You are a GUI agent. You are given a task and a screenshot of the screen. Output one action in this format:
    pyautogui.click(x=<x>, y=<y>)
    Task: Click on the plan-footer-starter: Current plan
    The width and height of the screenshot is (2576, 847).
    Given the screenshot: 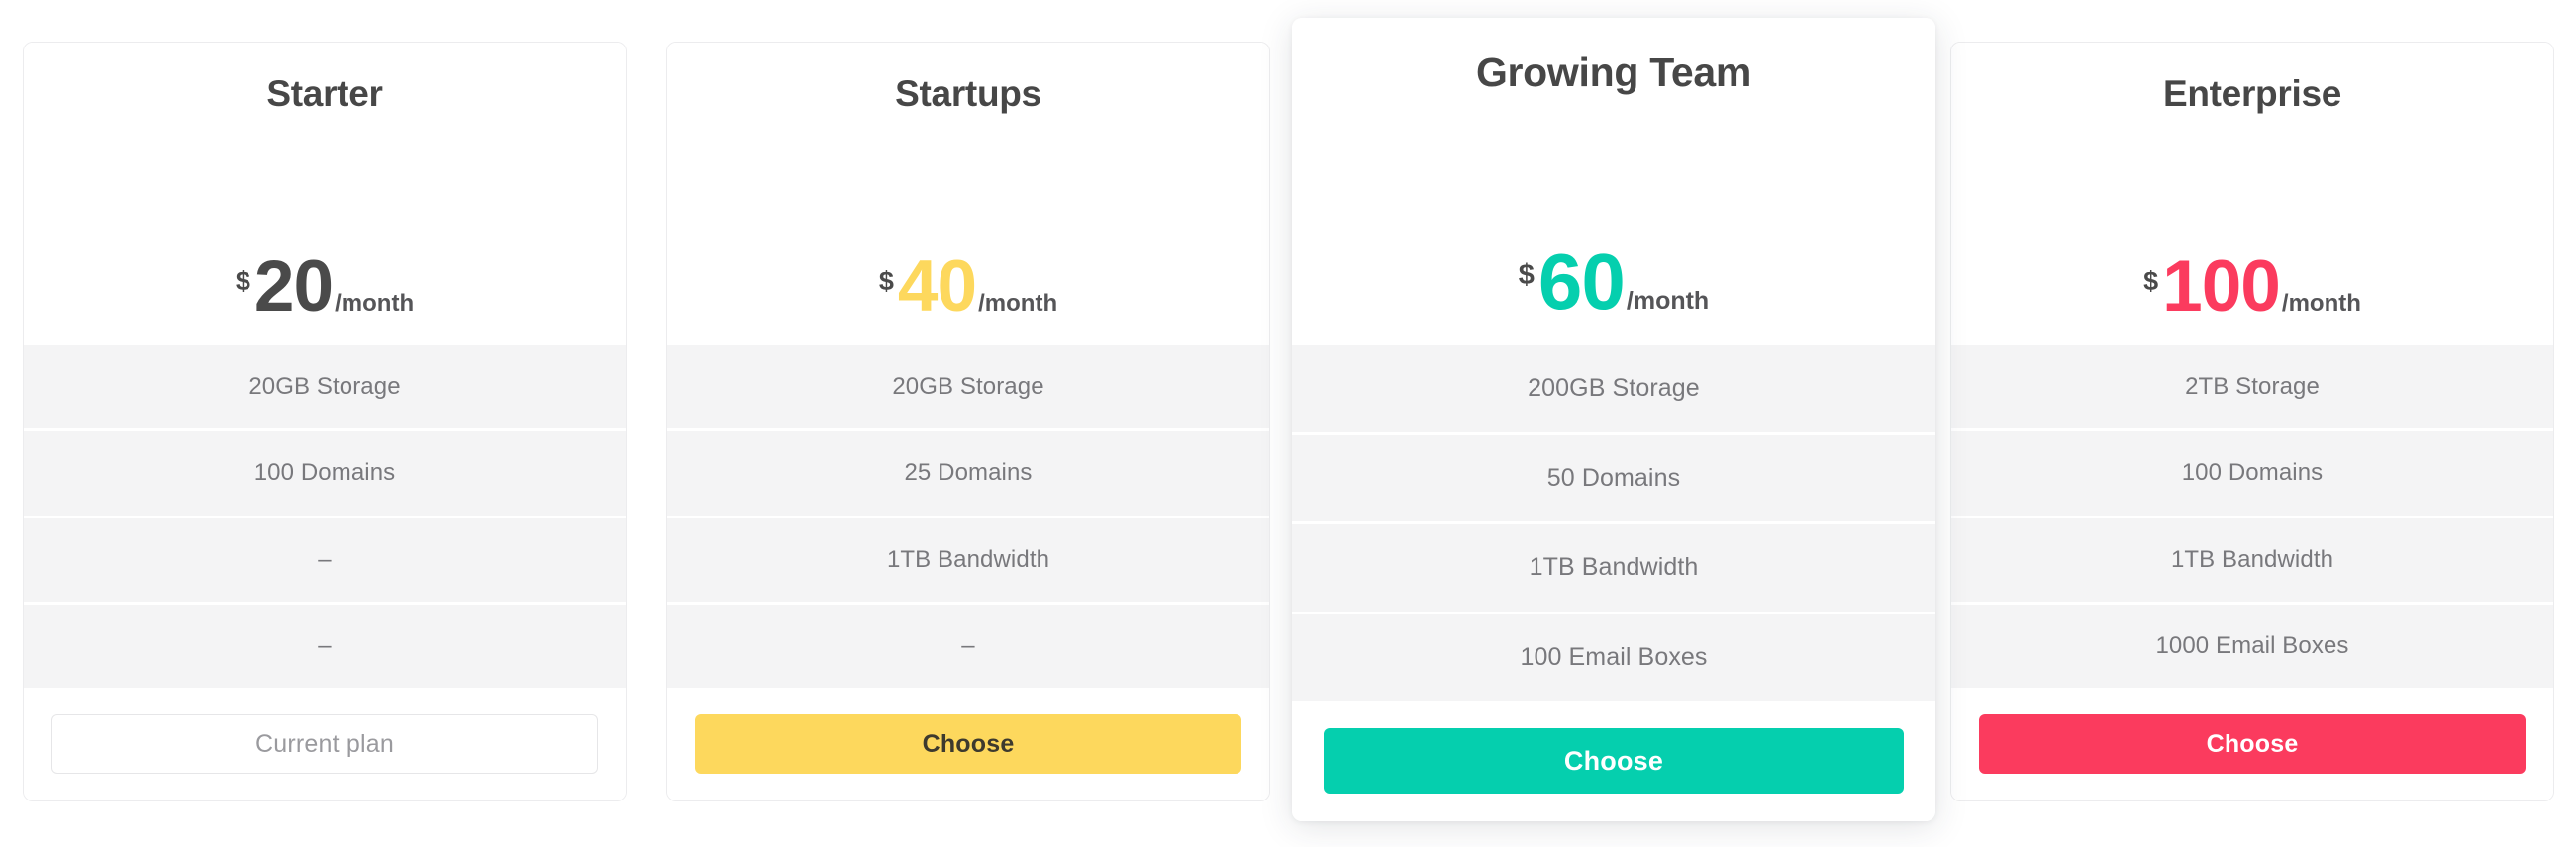 What is the action you would take?
    pyautogui.click(x=325, y=744)
    